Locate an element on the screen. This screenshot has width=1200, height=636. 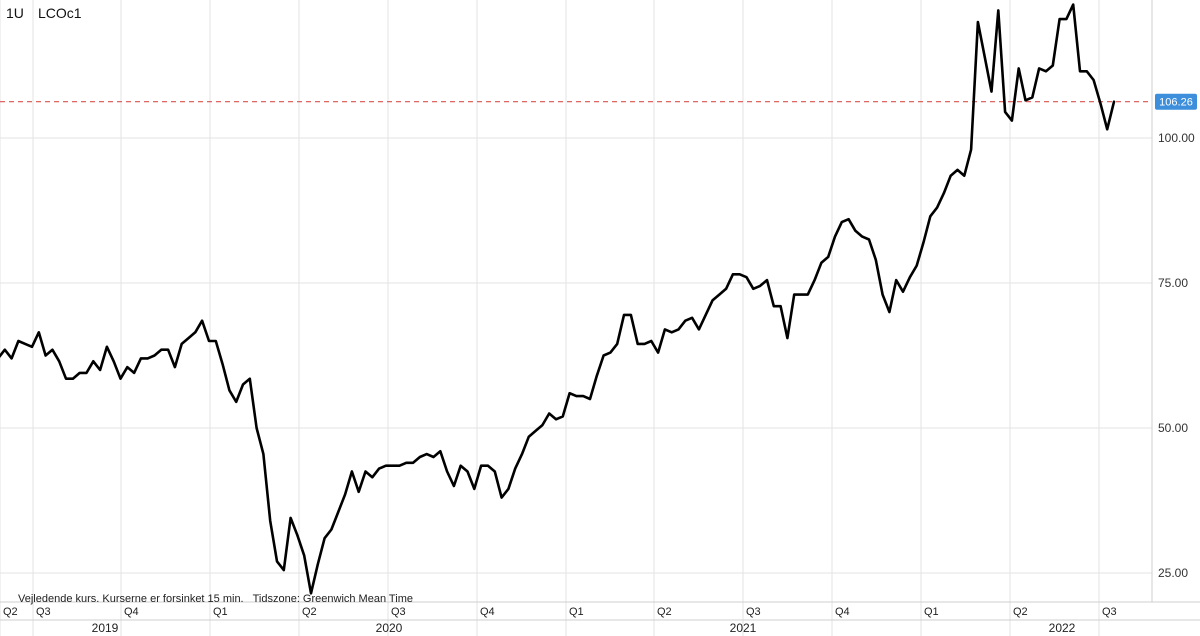
year-tick-label: 2019 is located at coordinates (105, 628).